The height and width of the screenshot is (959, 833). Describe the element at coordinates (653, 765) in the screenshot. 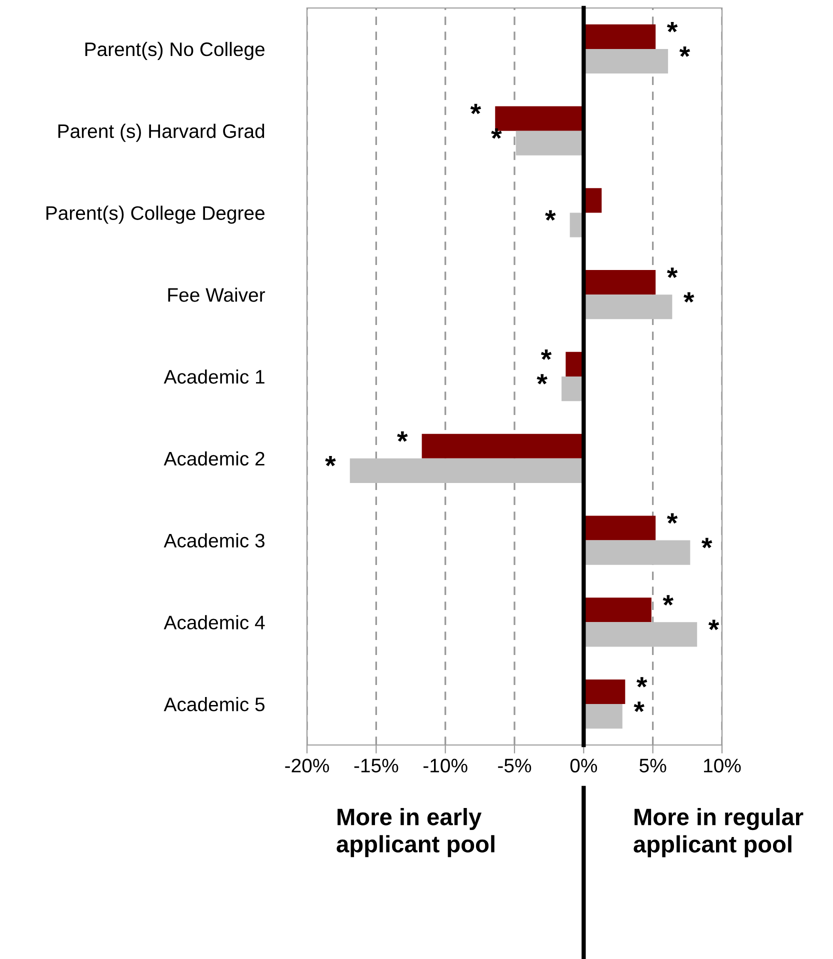

I see `x-tick-label: 5%` at that location.